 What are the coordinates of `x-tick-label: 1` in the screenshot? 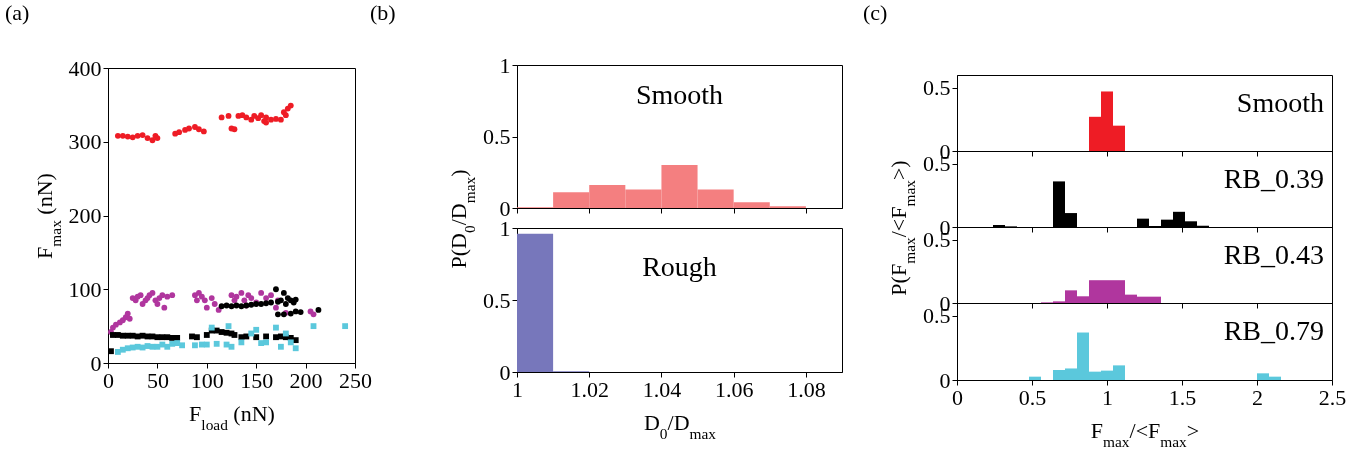 It's located at (1107, 397).